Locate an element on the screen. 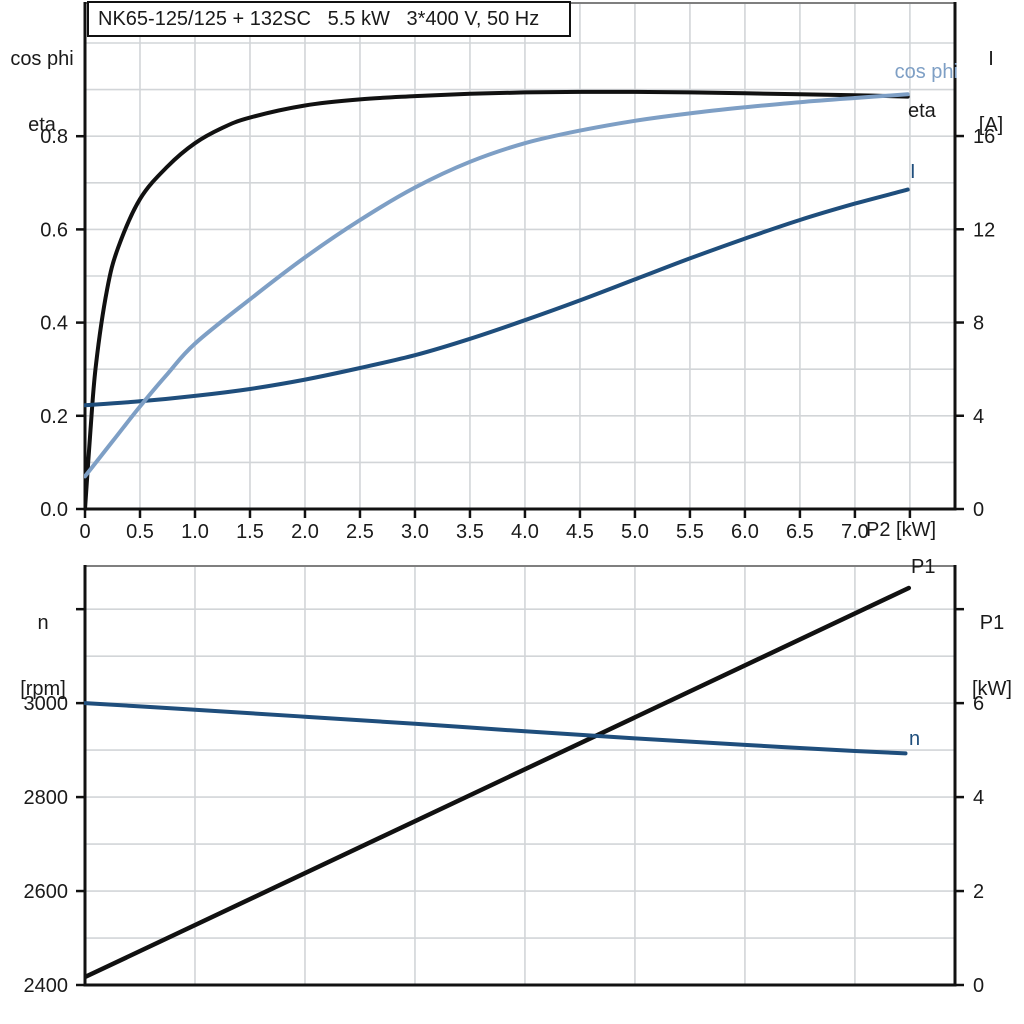 This screenshot has height=1024, width=1024. right-axis-header-bottom-chart: P1 [kW] is located at coordinates (992, 656).